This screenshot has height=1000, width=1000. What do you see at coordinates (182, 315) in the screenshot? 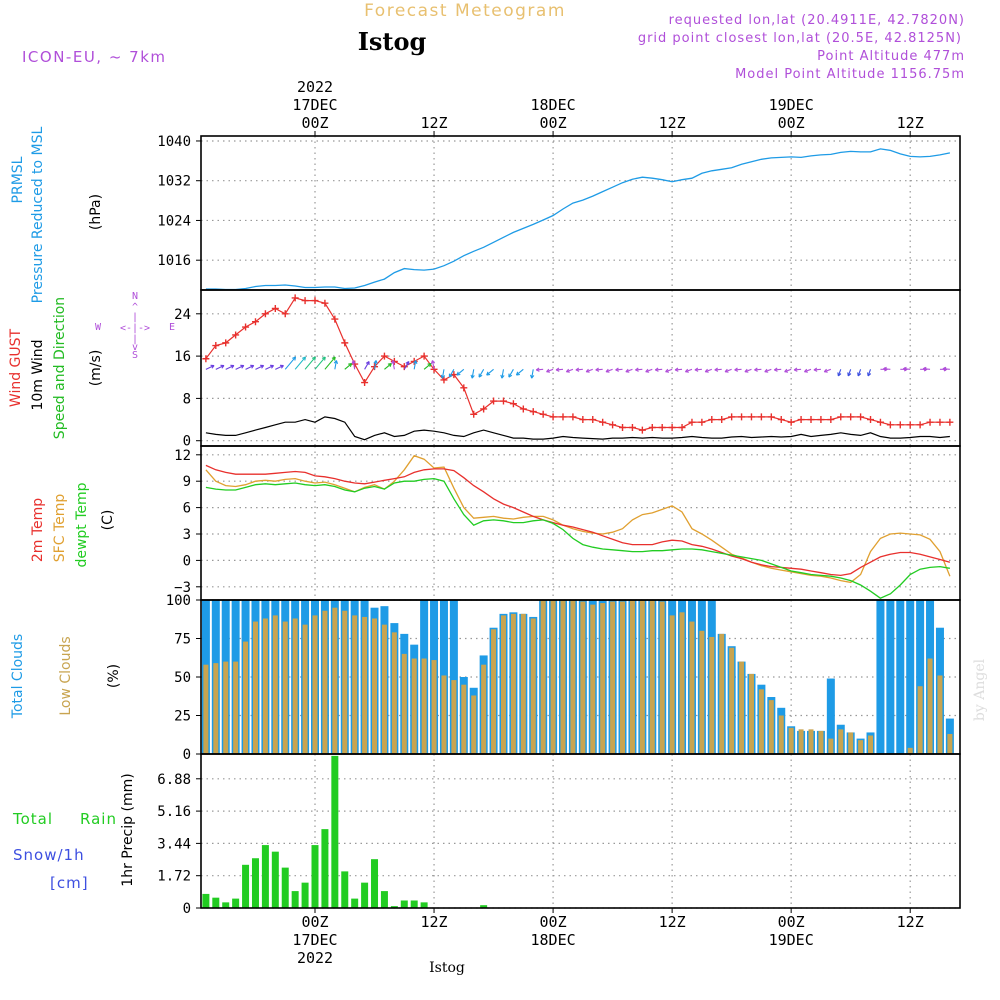
I see `ytick-label: 24` at bounding box center [182, 315].